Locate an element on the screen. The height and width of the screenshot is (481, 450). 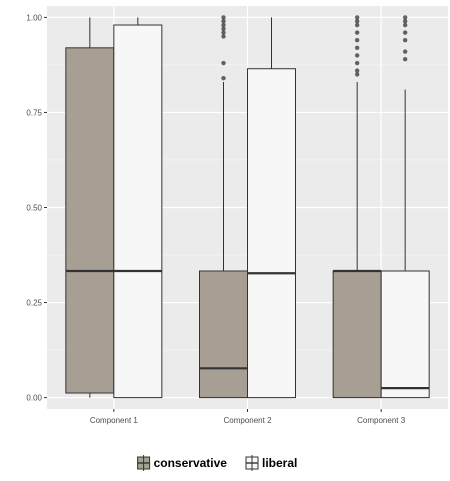
y-tick-label: 1.00 is located at coordinates (34, 17).